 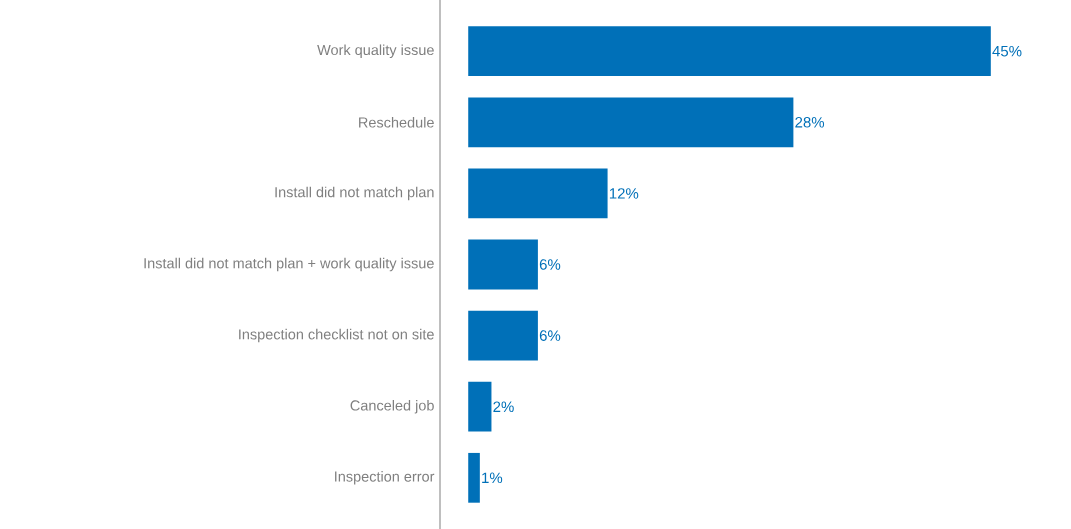 What do you see at coordinates (354, 193) in the screenshot?
I see `y-tick-label: Install did not match plan` at bounding box center [354, 193].